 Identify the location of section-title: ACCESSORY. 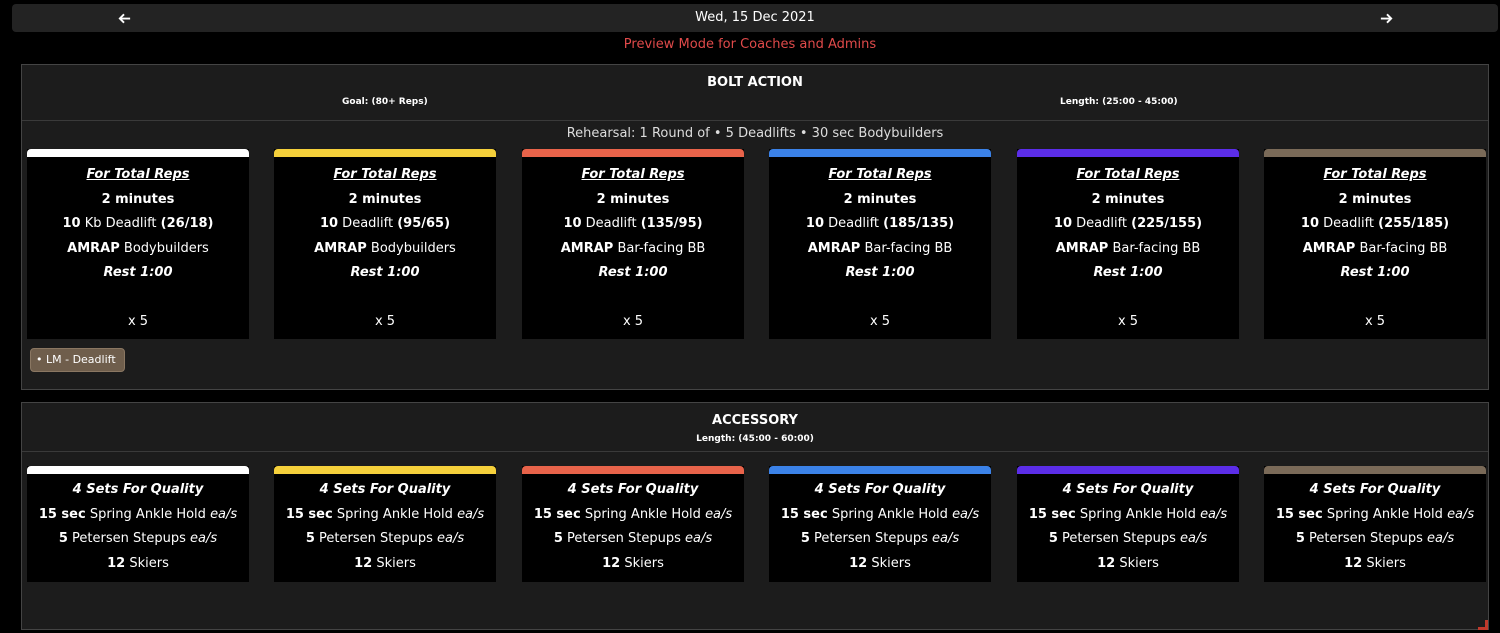
(755, 420).